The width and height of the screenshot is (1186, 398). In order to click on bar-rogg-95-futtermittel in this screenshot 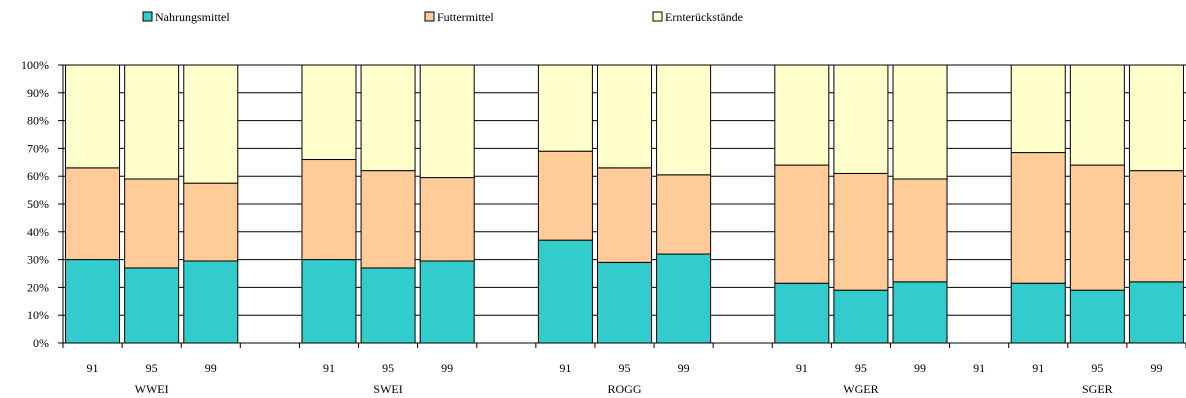, I will do `click(624, 215)`.